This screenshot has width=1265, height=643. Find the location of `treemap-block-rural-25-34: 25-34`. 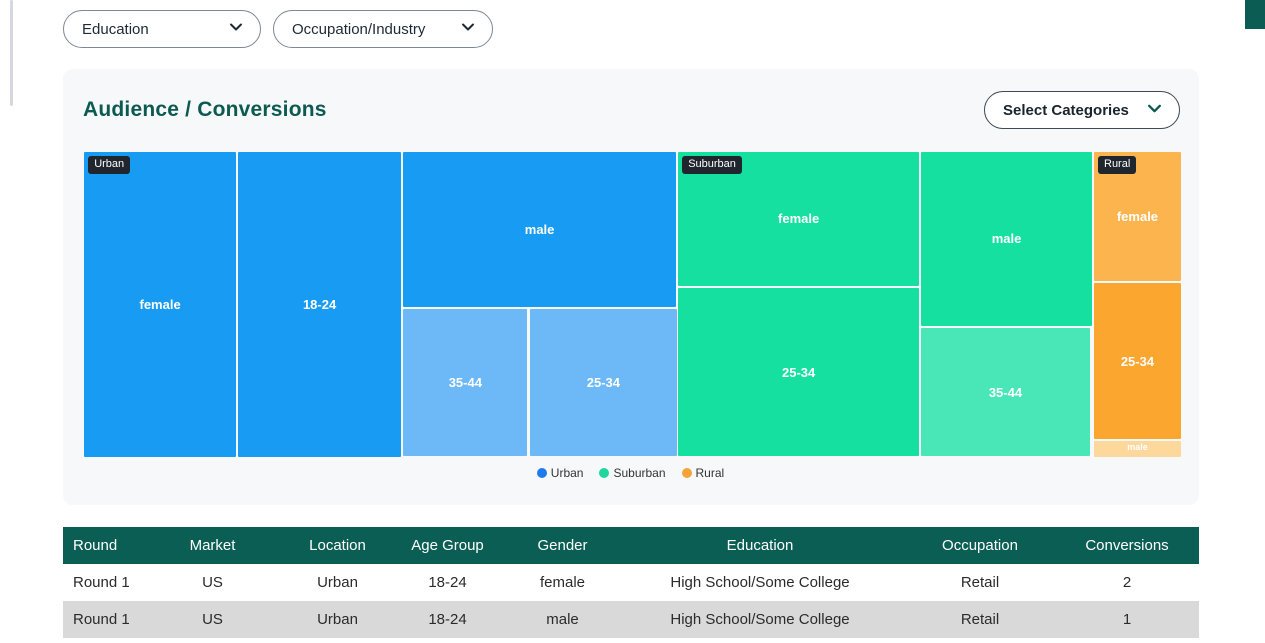

treemap-block-rural-25-34: 25-34 is located at coordinates (1137, 361).